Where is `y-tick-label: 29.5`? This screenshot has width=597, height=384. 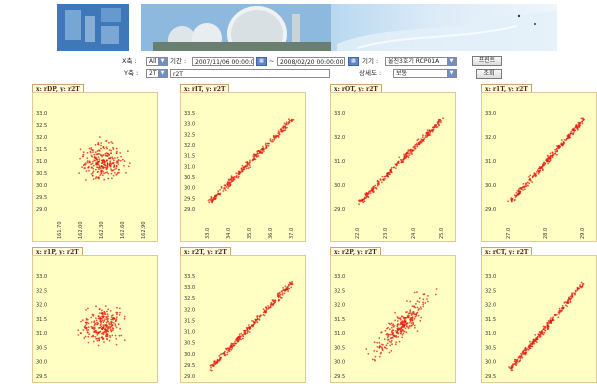 y-tick-label: 29.5 is located at coordinates (189, 366).